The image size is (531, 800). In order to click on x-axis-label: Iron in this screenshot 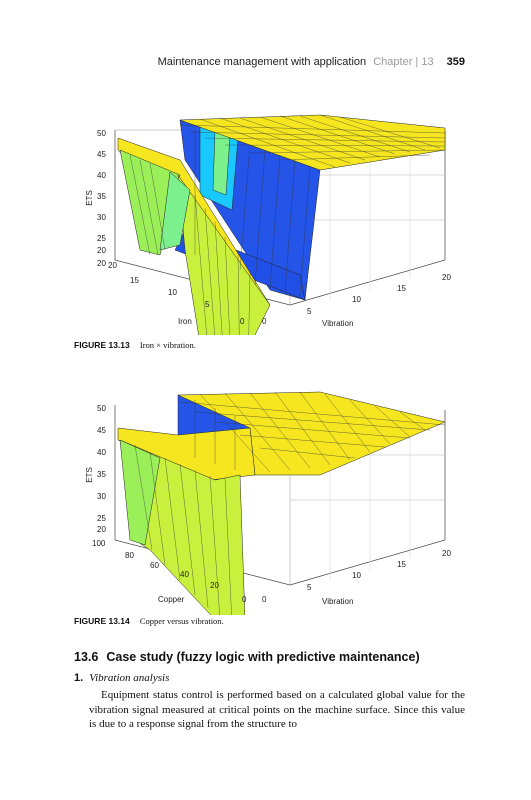, I will do `click(185, 321)`.